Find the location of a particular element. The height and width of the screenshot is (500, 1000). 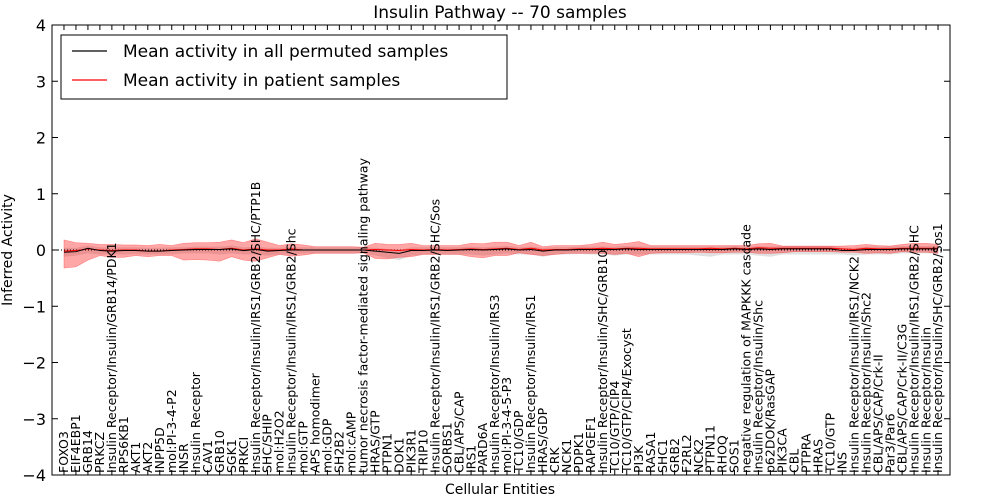

x-category-label: mol:PI-3-4-5-P3 is located at coordinates (506, 425).